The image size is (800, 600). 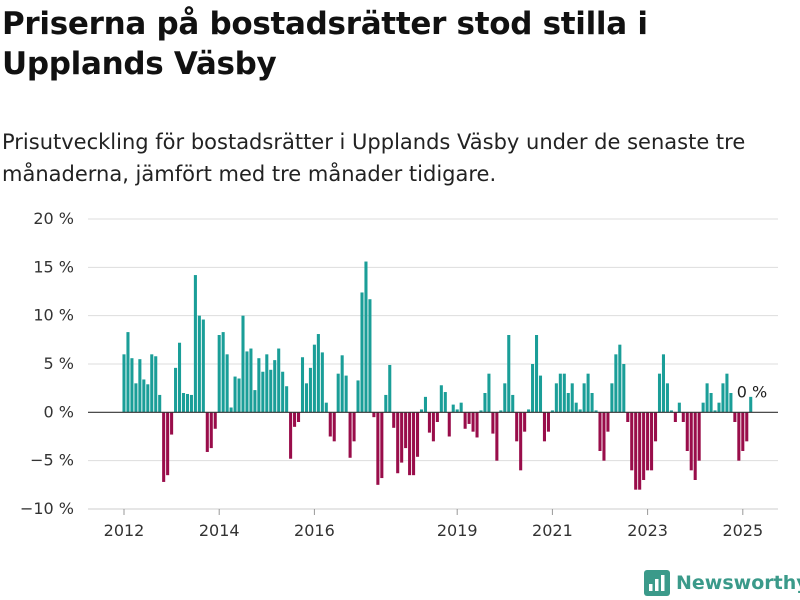 What do you see at coordinates (53, 218) in the screenshot?
I see `y-tick-label: 20 %` at bounding box center [53, 218].